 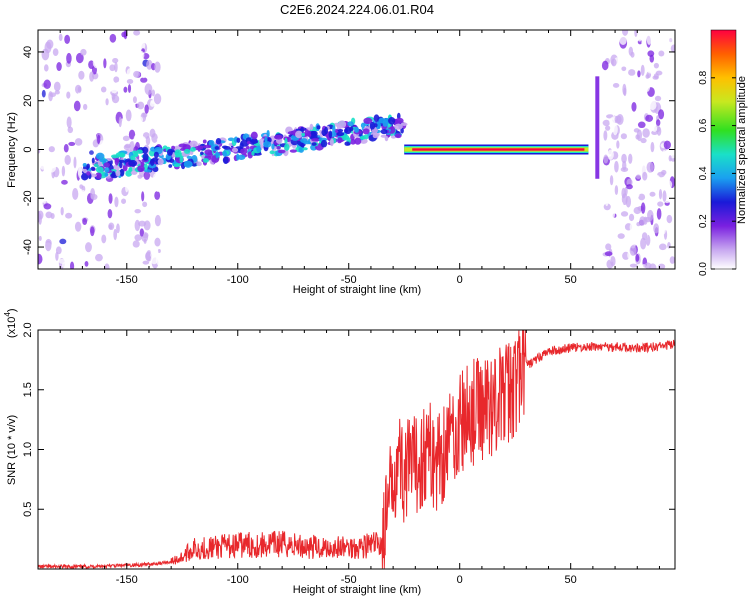 I want to click on snr-scale-factor: (x104), so click(x=10, y=323).